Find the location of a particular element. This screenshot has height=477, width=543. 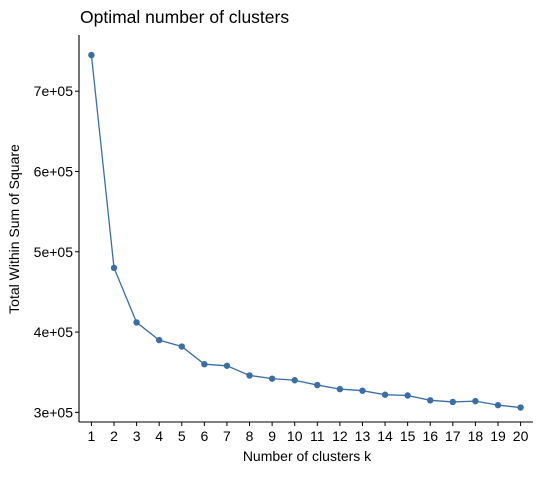

y-tick-label: 4e+05 is located at coordinates (54, 332).